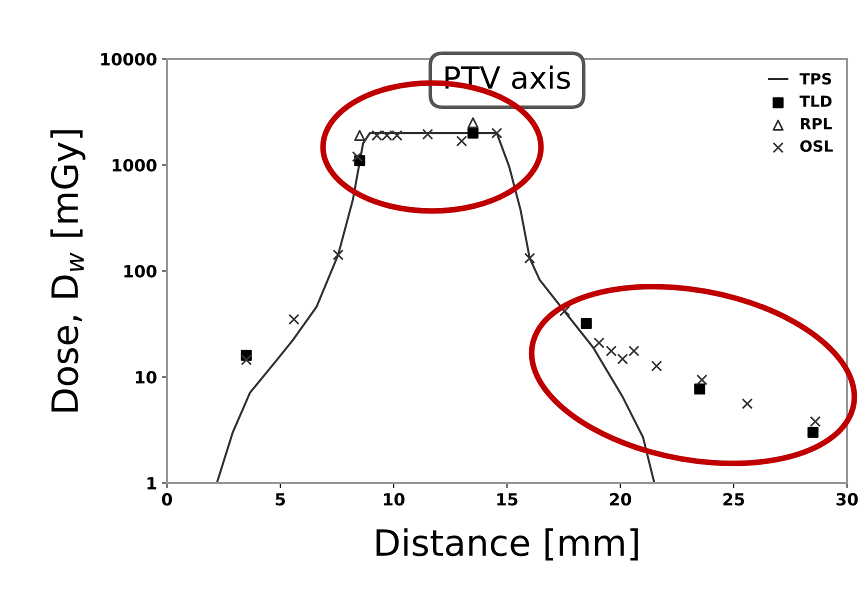 The height and width of the screenshot is (611, 866). Describe the element at coordinates (146, 377) in the screenshot. I see `y-tick-label: 10` at that location.